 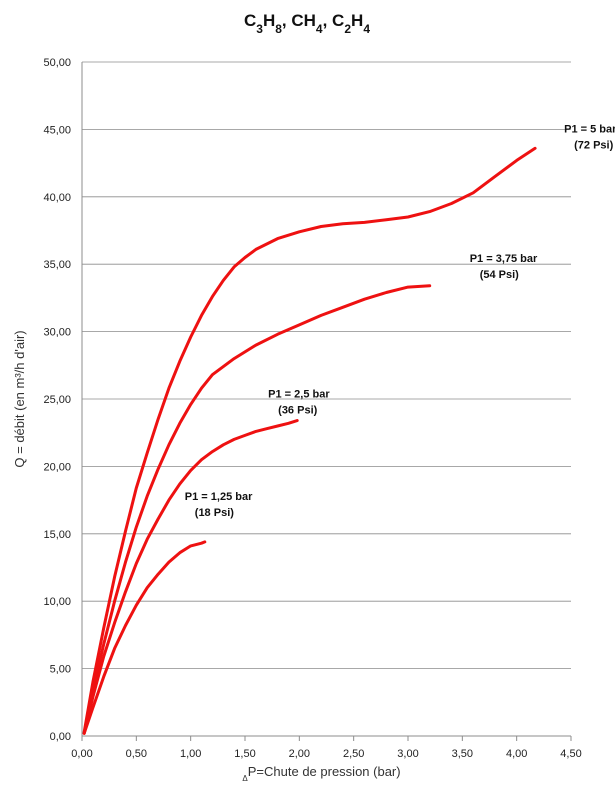 What do you see at coordinates (57, 333) in the screenshot?
I see `y-tick-label: 30,00` at bounding box center [57, 333].